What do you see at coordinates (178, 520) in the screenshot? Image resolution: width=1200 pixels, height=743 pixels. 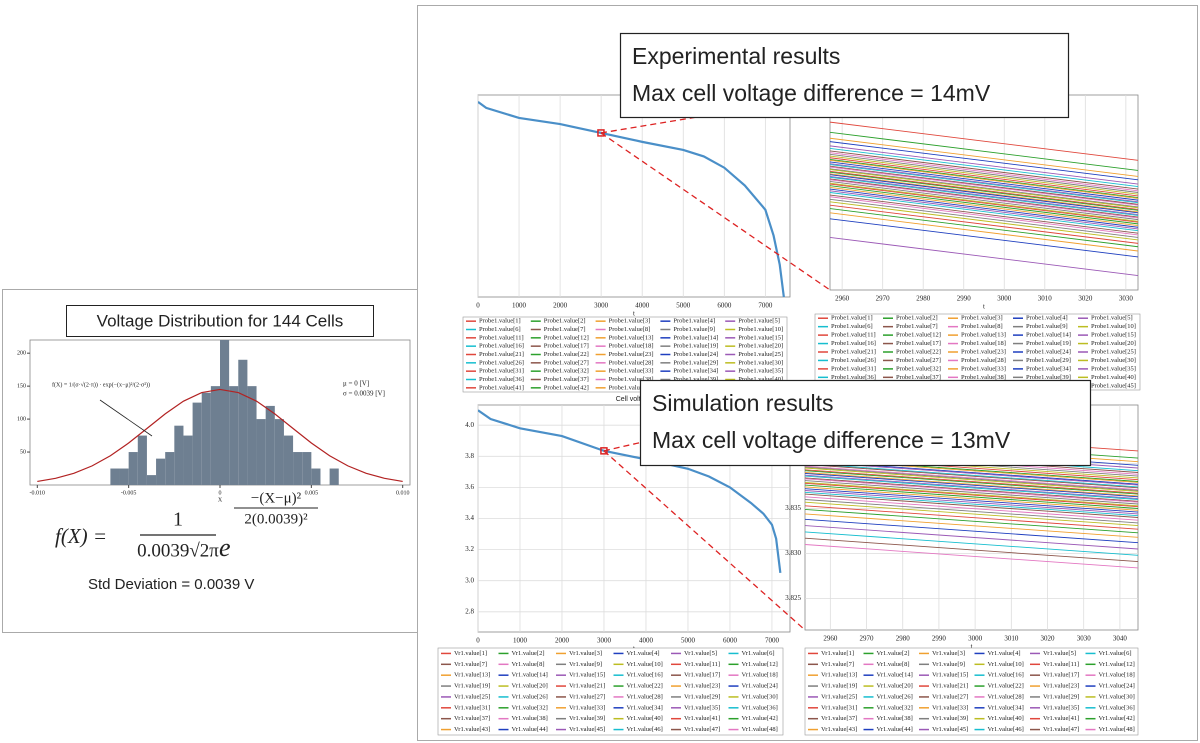 I see `formula-numerator: 1` at bounding box center [178, 520].